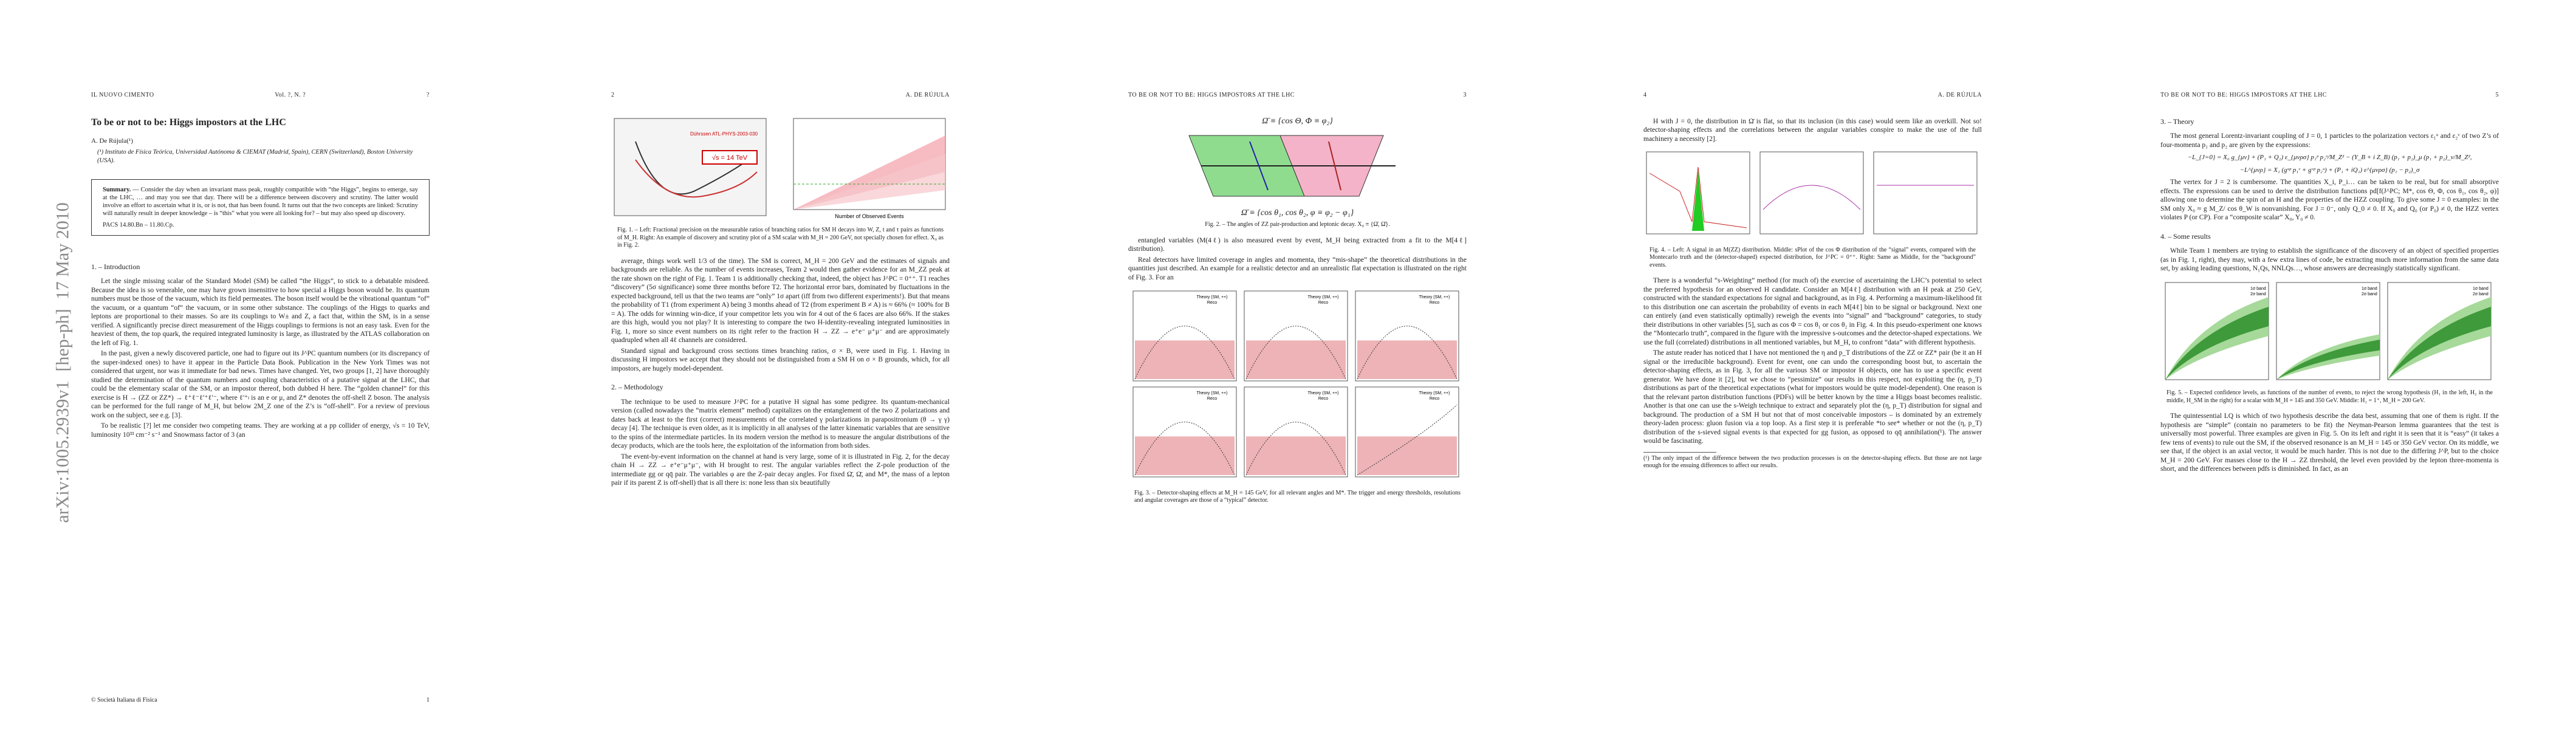 The height and width of the screenshot is (729, 2576). Describe the element at coordinates (260, 95) in the screenshot. I see `running-head: IL NUOVO CIMENTO Vol. ?, N. ??` at that location.